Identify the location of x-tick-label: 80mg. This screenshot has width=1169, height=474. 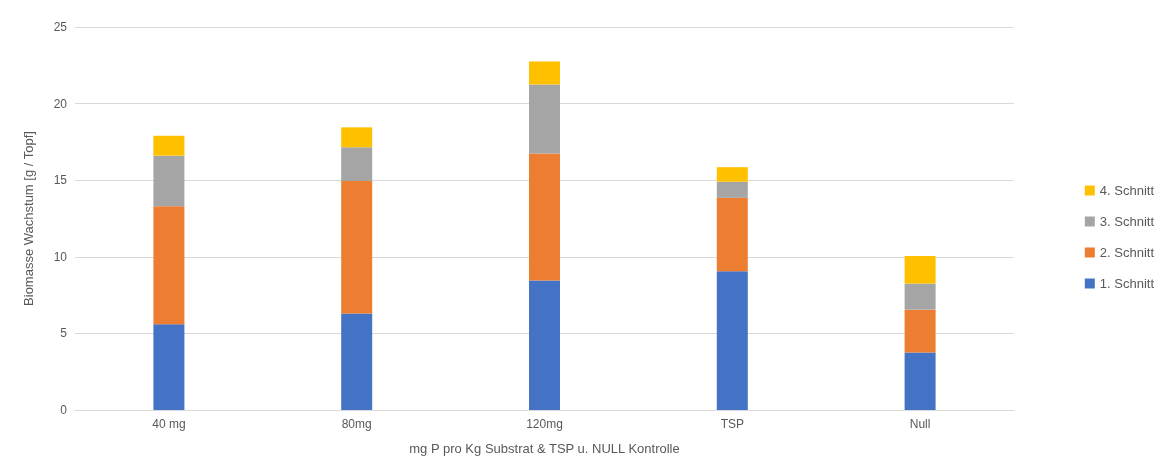
(356, 424).